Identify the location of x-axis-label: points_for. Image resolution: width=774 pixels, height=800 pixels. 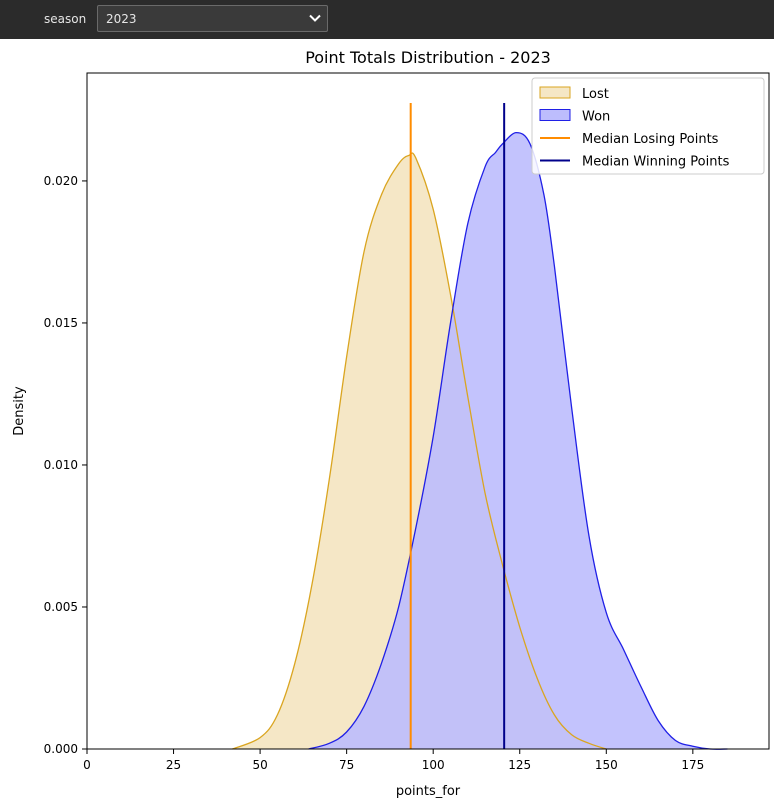
(428, 791).